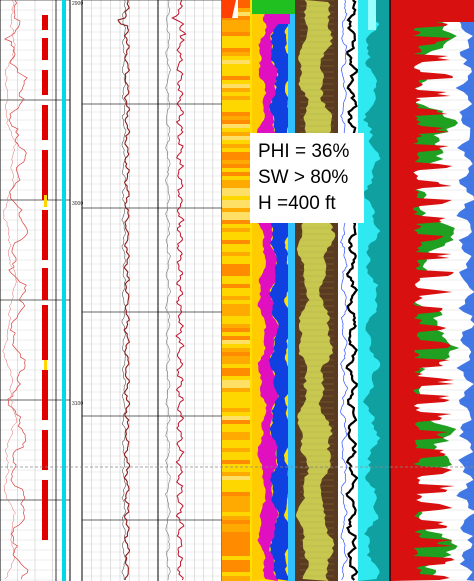 Image resolution: width=474 pixels, height=581 pixels. I want to click on depth-labels: 2900 3000 3100, so click(77, 204).